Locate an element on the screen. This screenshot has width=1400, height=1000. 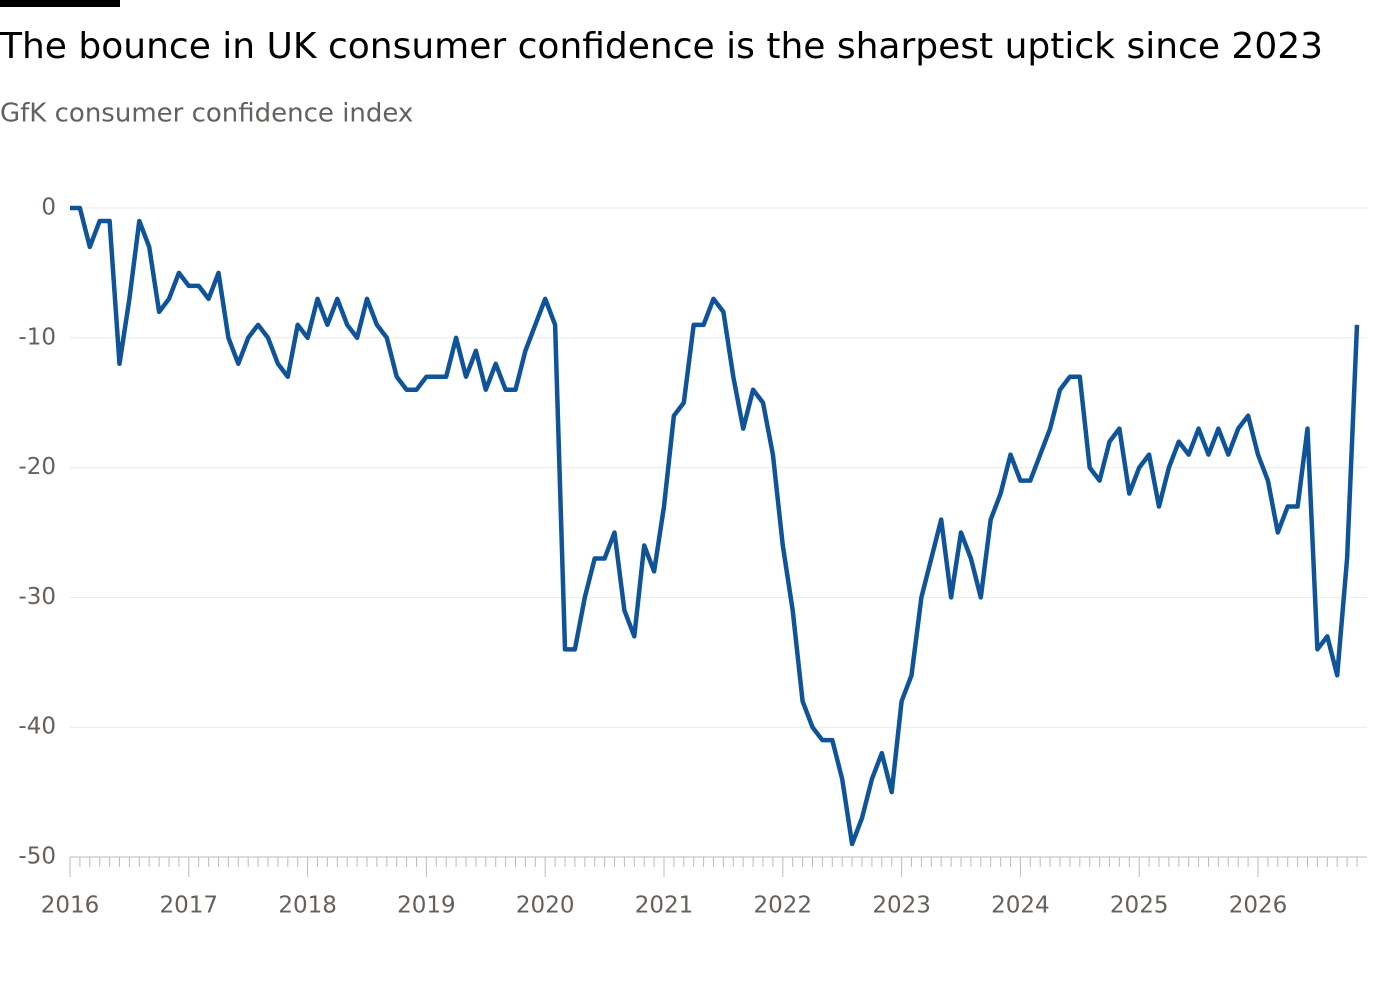
y-tick-label: -20 is located at coordinates (37, 467).